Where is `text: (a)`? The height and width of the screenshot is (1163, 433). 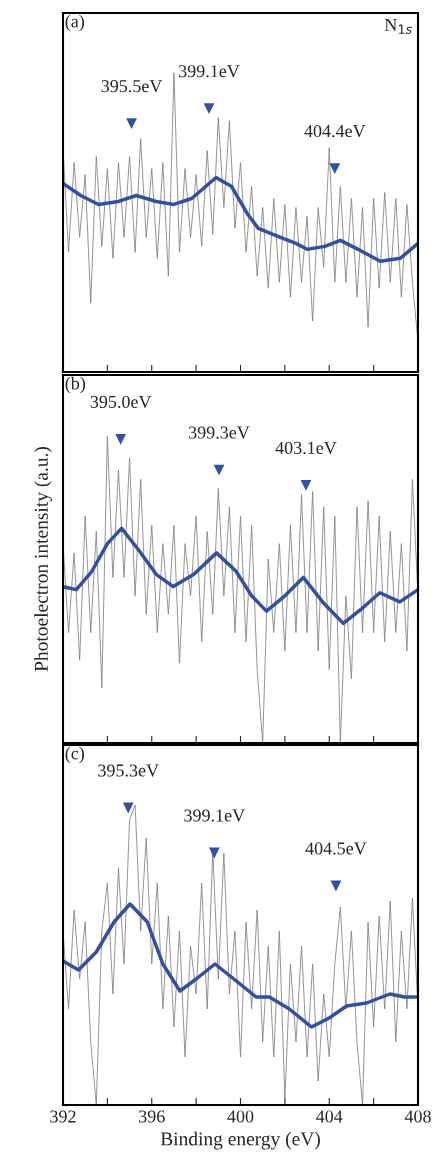
text: (a) is located at coordinates (75, 23).